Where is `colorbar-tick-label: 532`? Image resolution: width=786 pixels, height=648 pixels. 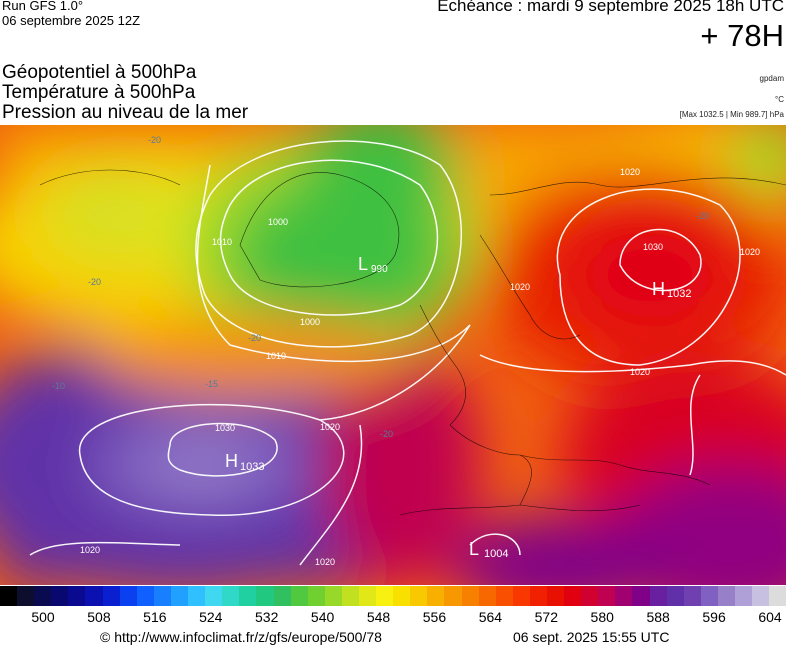 colorbar-tick-label: 532 is located at coordinates (267, 617).